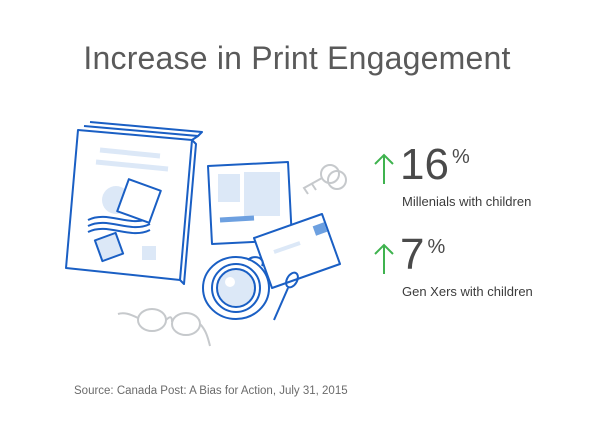  I want to click on stat-value: 16, so click(424, 164).